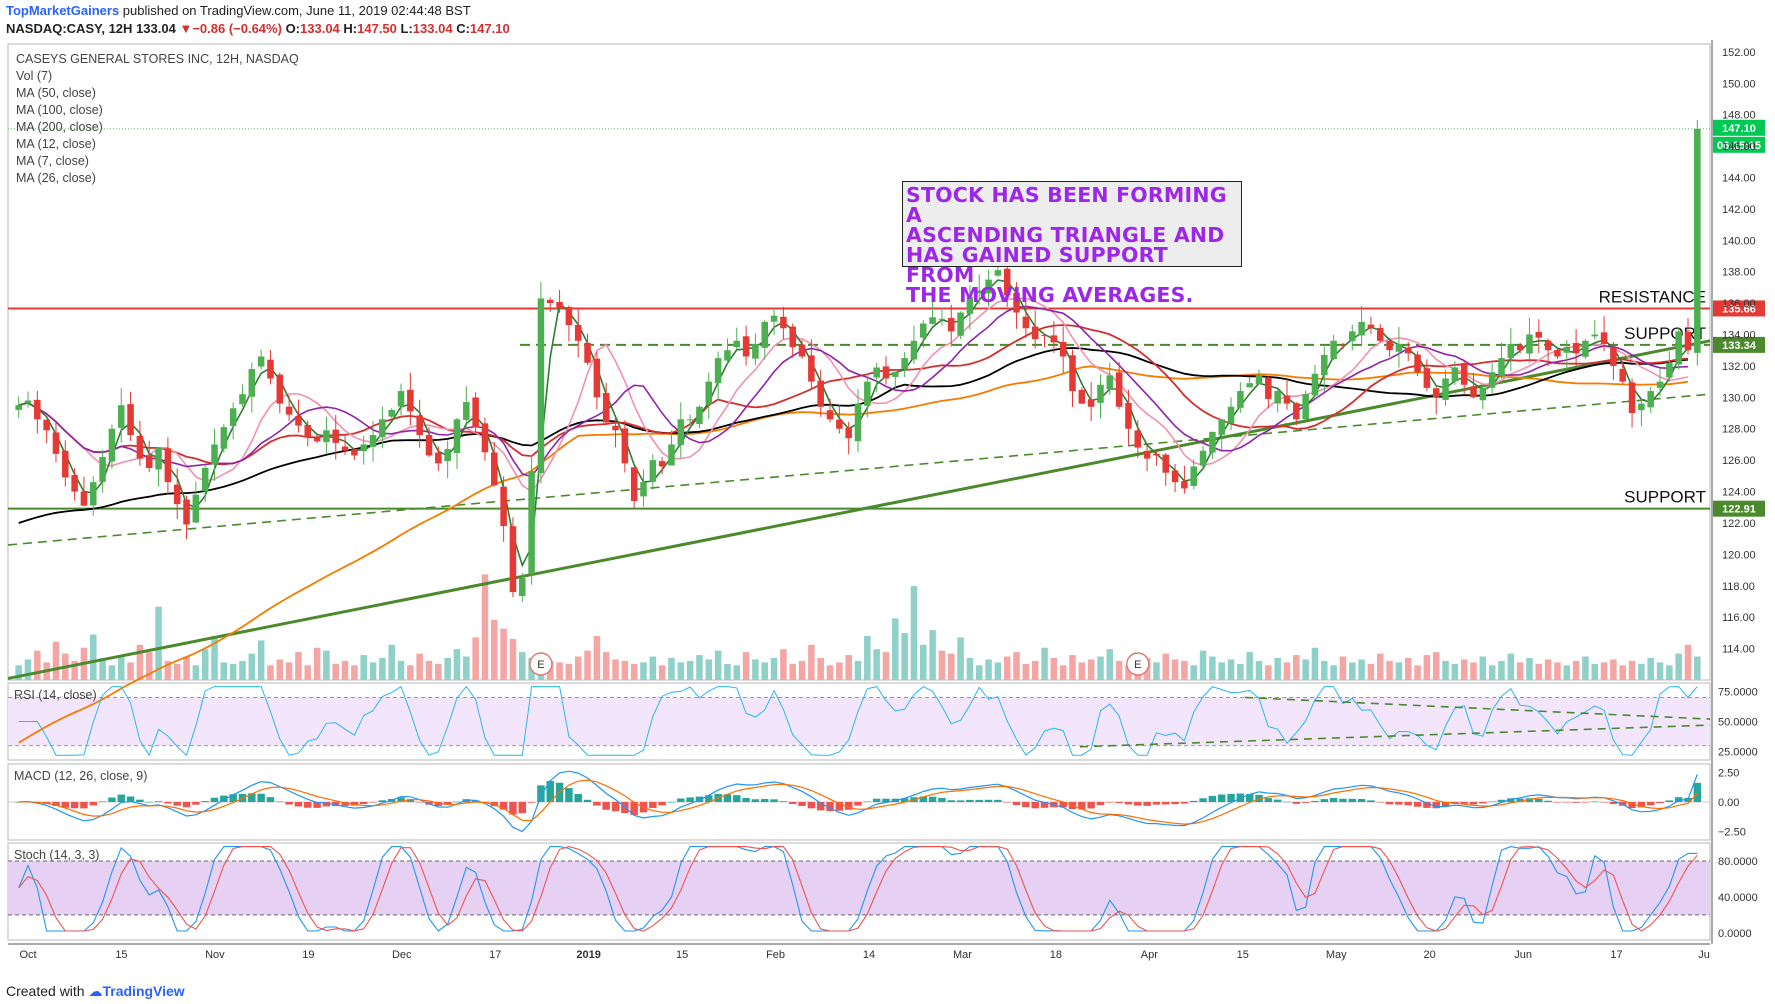 The width and height of the screenshot is (1775, 1004). Describe the element at coordinates (34, 76) in the screenshot. I see `indicator-legend-item: Vol (7)` at that location.